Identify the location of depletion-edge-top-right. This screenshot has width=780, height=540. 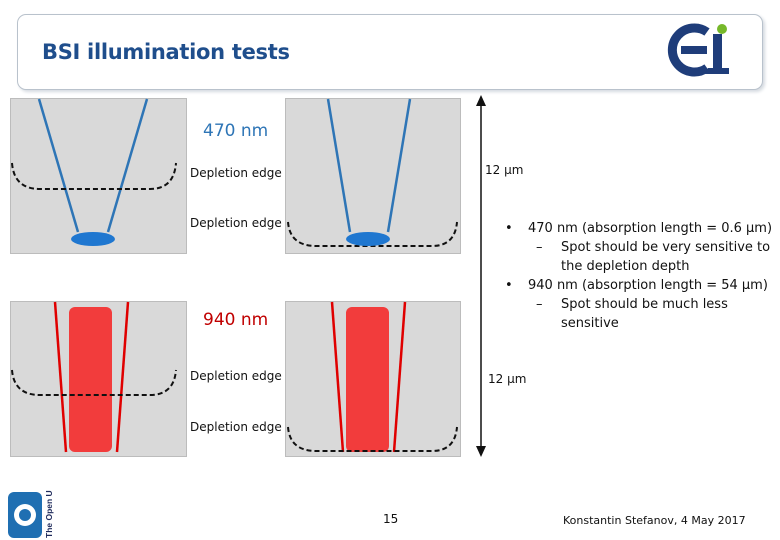
(372, 234).